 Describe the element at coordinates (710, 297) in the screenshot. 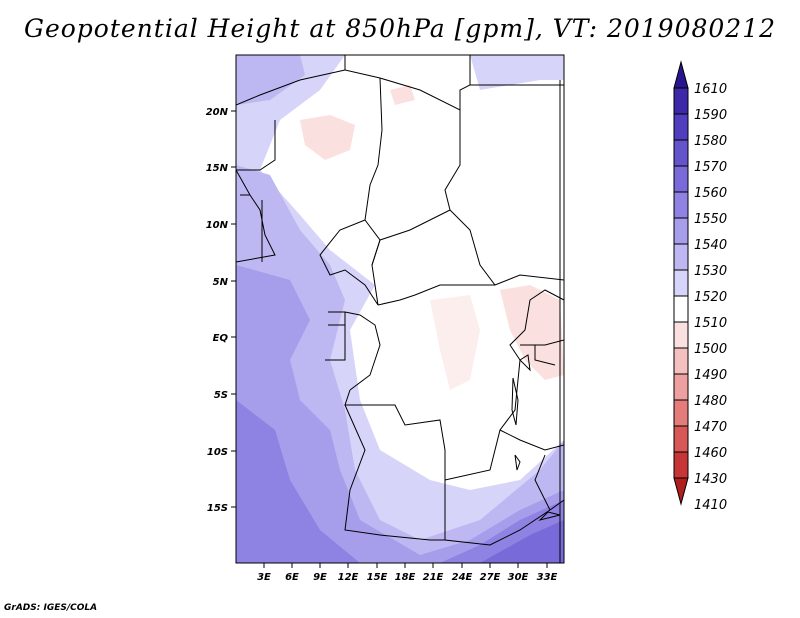

I see `colorbar-label: 1520` at that location.